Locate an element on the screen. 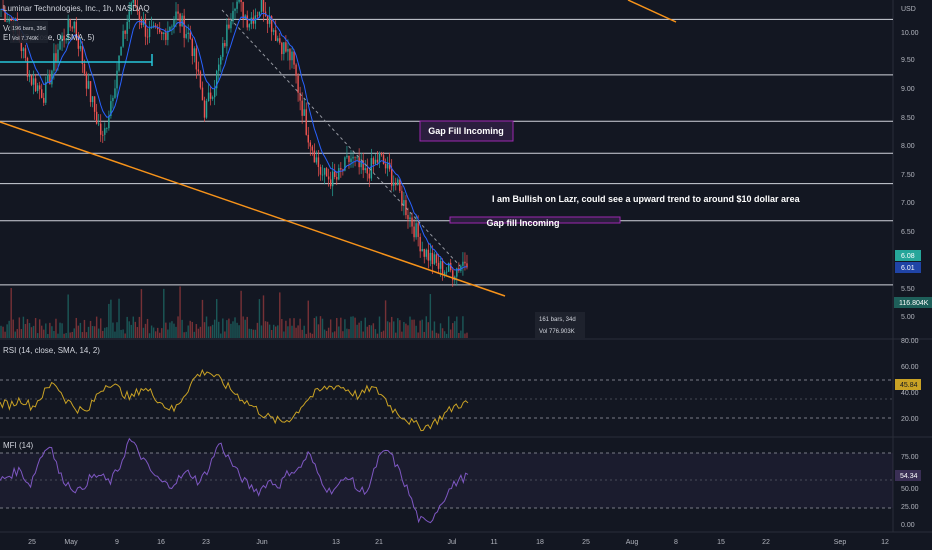  time-label: 9 is located at coordinates (117, 542).